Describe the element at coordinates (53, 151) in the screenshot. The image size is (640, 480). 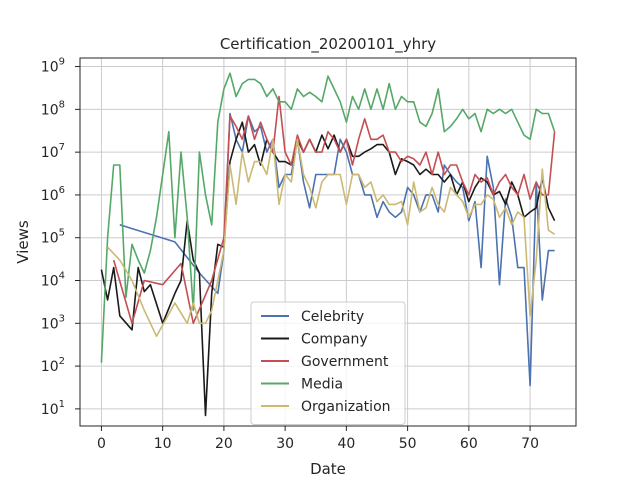
I see `y-tick-label: 10⁷` at that location.